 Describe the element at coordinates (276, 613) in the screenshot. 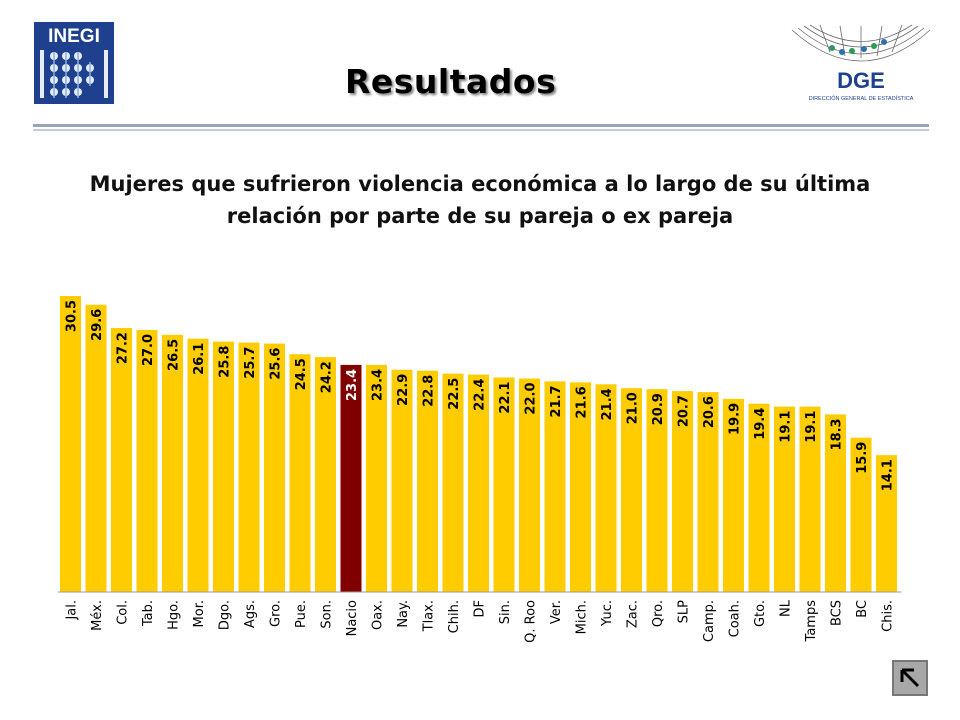

I see `x-tick-label-8: Gro.` at that location.